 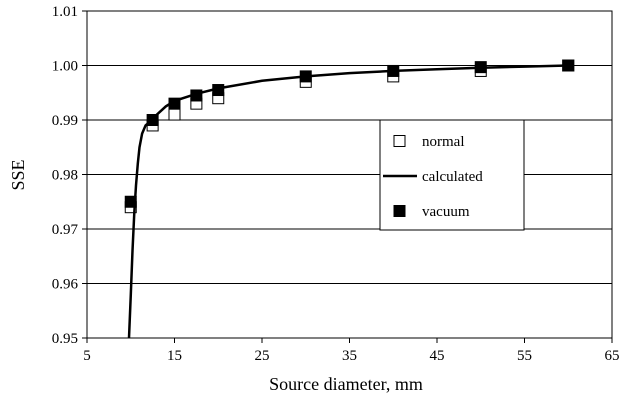 I want to click on x-axis-ticks: 5 15 25 35 45 55 65, so click(x=351, y=351).